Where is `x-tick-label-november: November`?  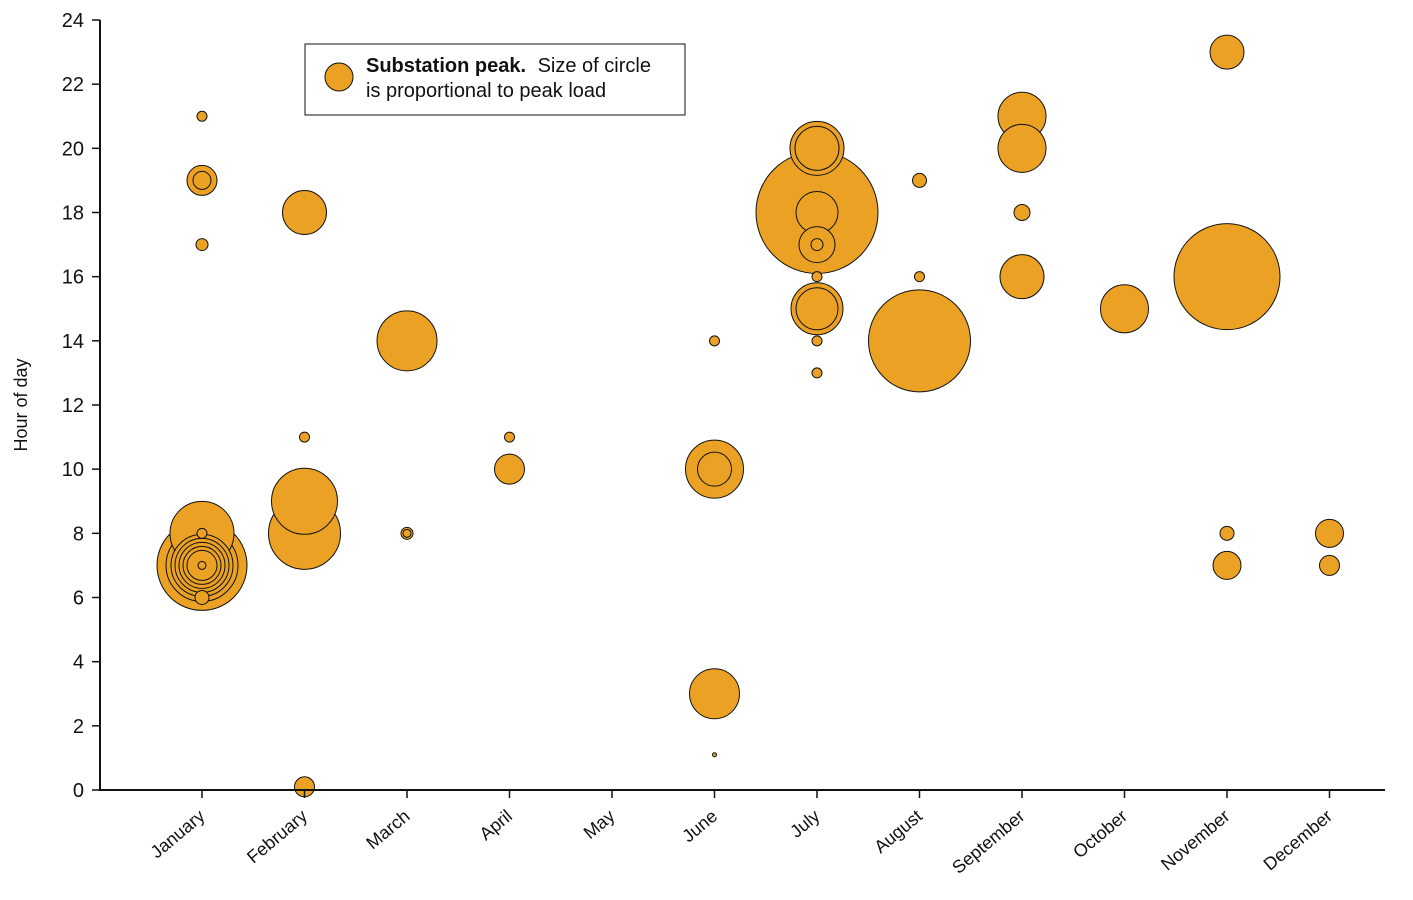
x-tick-label-november: November is located at coordinates (1195, 840).